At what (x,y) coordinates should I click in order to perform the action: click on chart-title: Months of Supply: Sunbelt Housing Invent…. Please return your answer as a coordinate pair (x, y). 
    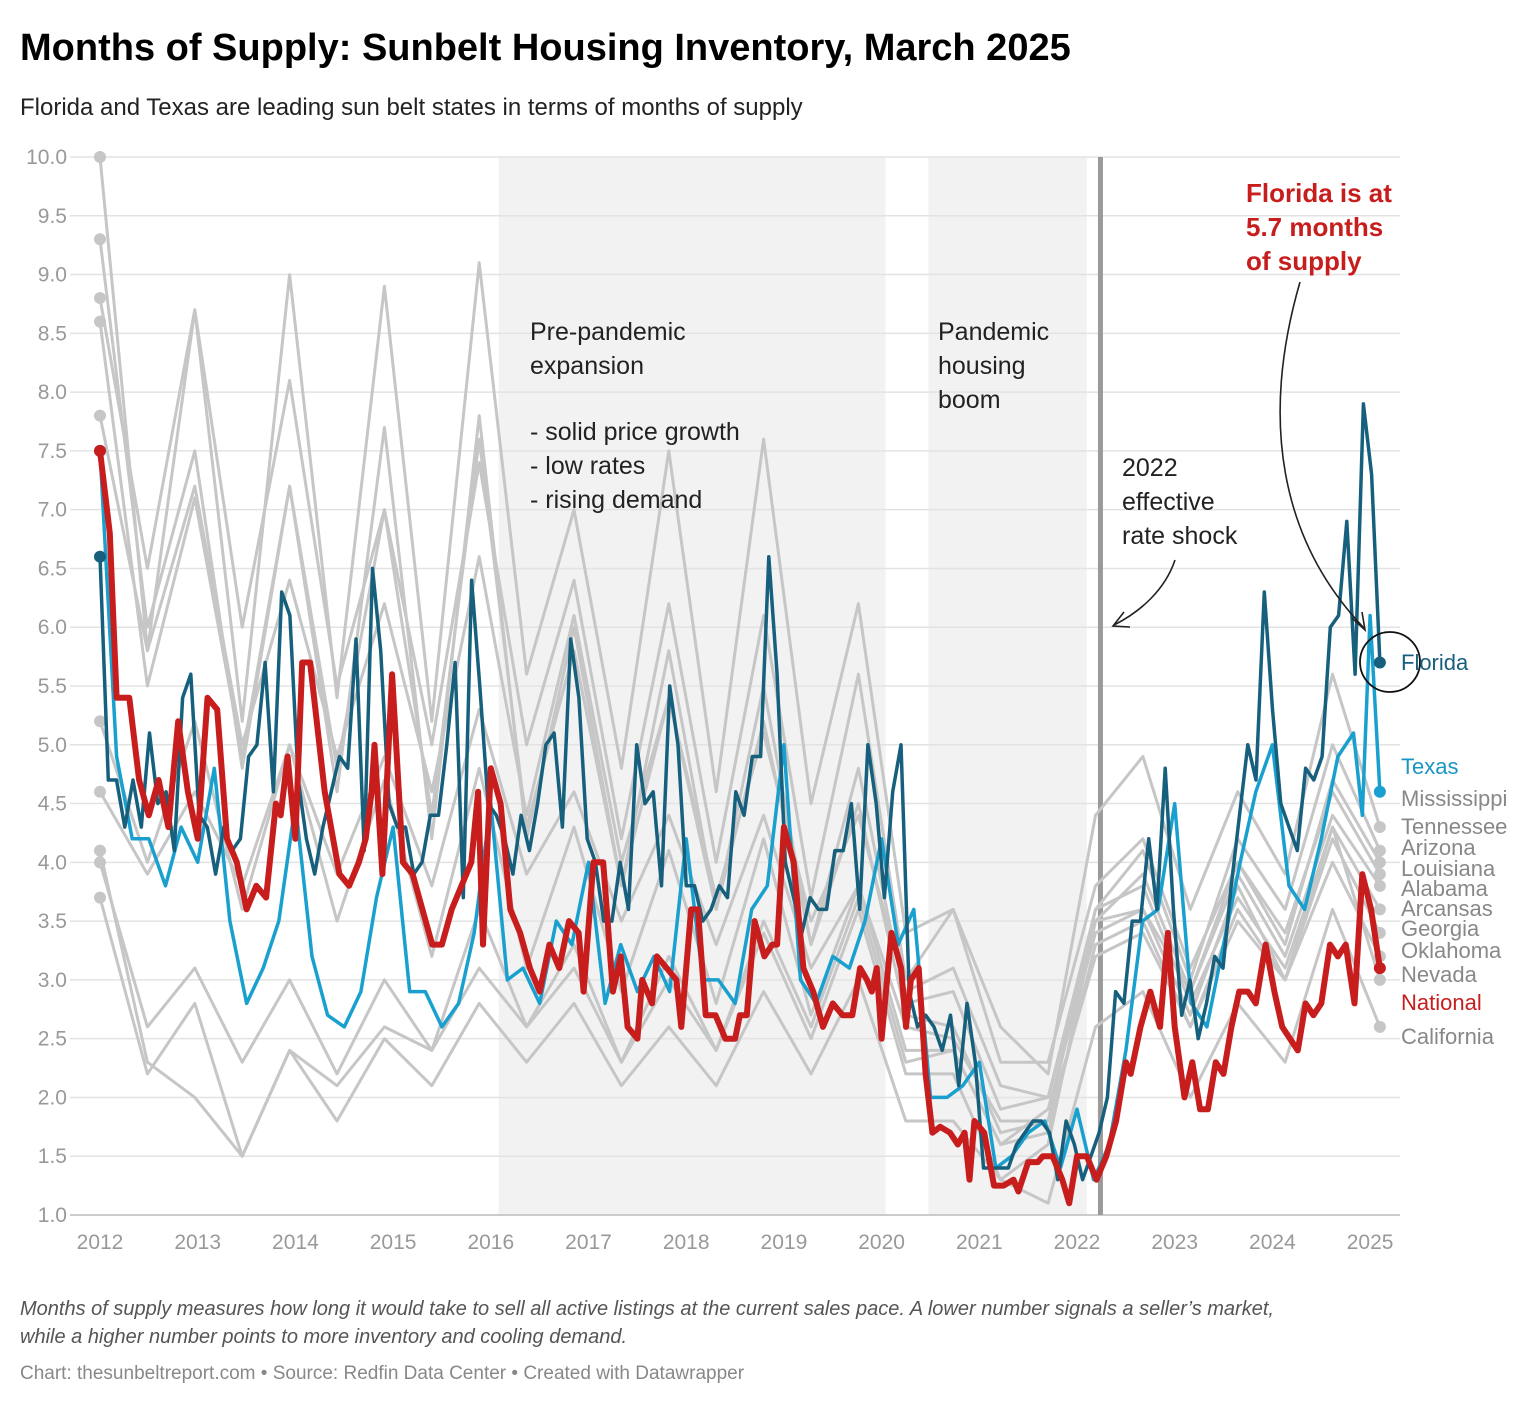
    Looking at the image, I should click on (545, 48).